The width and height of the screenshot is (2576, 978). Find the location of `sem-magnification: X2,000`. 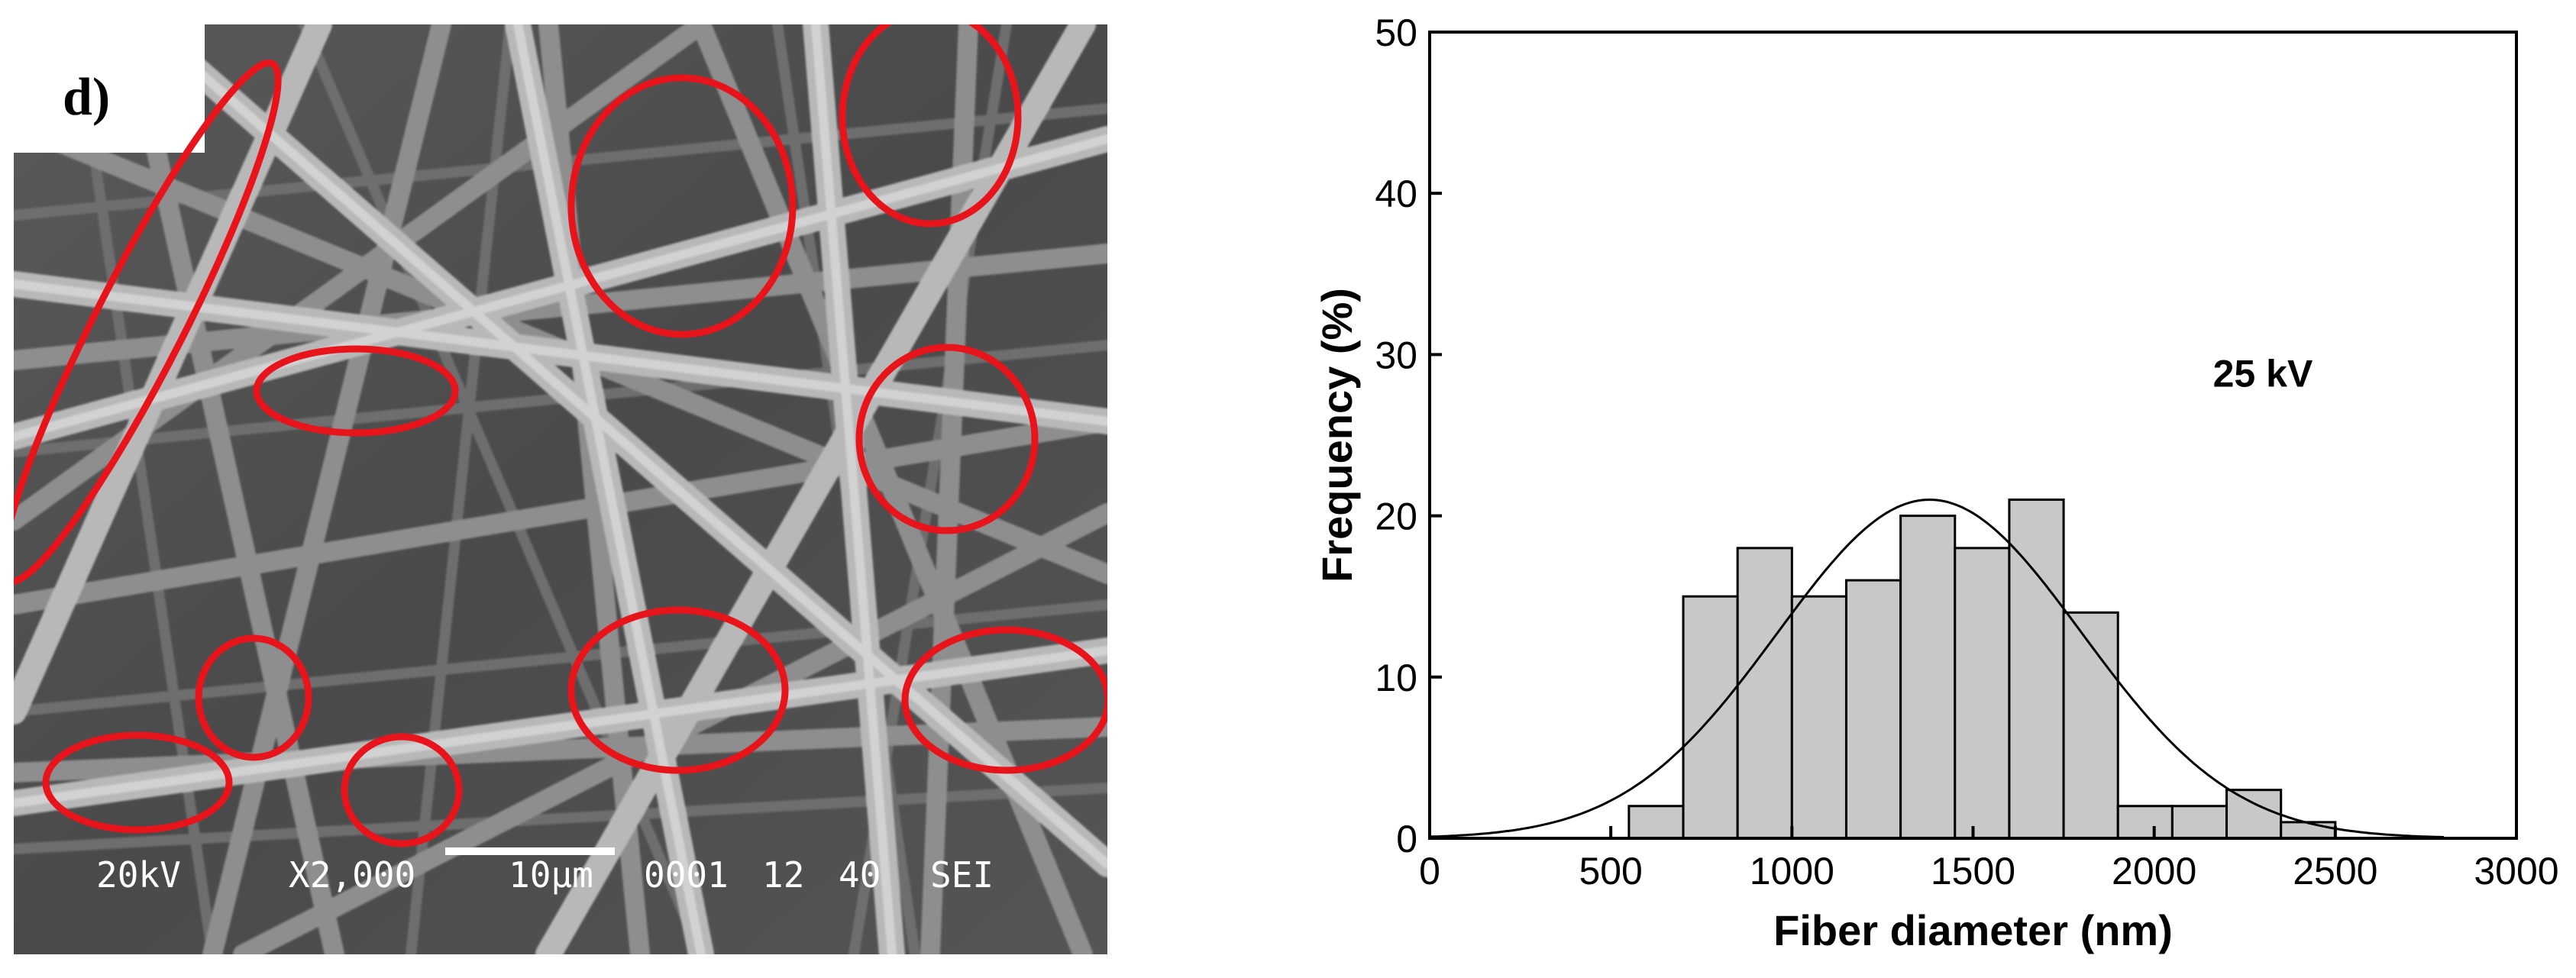

sem-magnification: X2,000 is located at coordinates (352, 875).